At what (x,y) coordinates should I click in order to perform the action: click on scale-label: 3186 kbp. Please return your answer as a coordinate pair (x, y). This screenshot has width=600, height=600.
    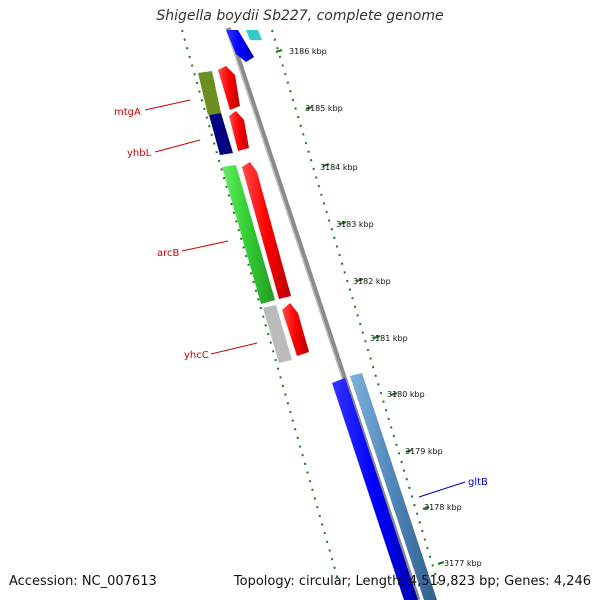
    Looking at the image, I should click on (308, 51).